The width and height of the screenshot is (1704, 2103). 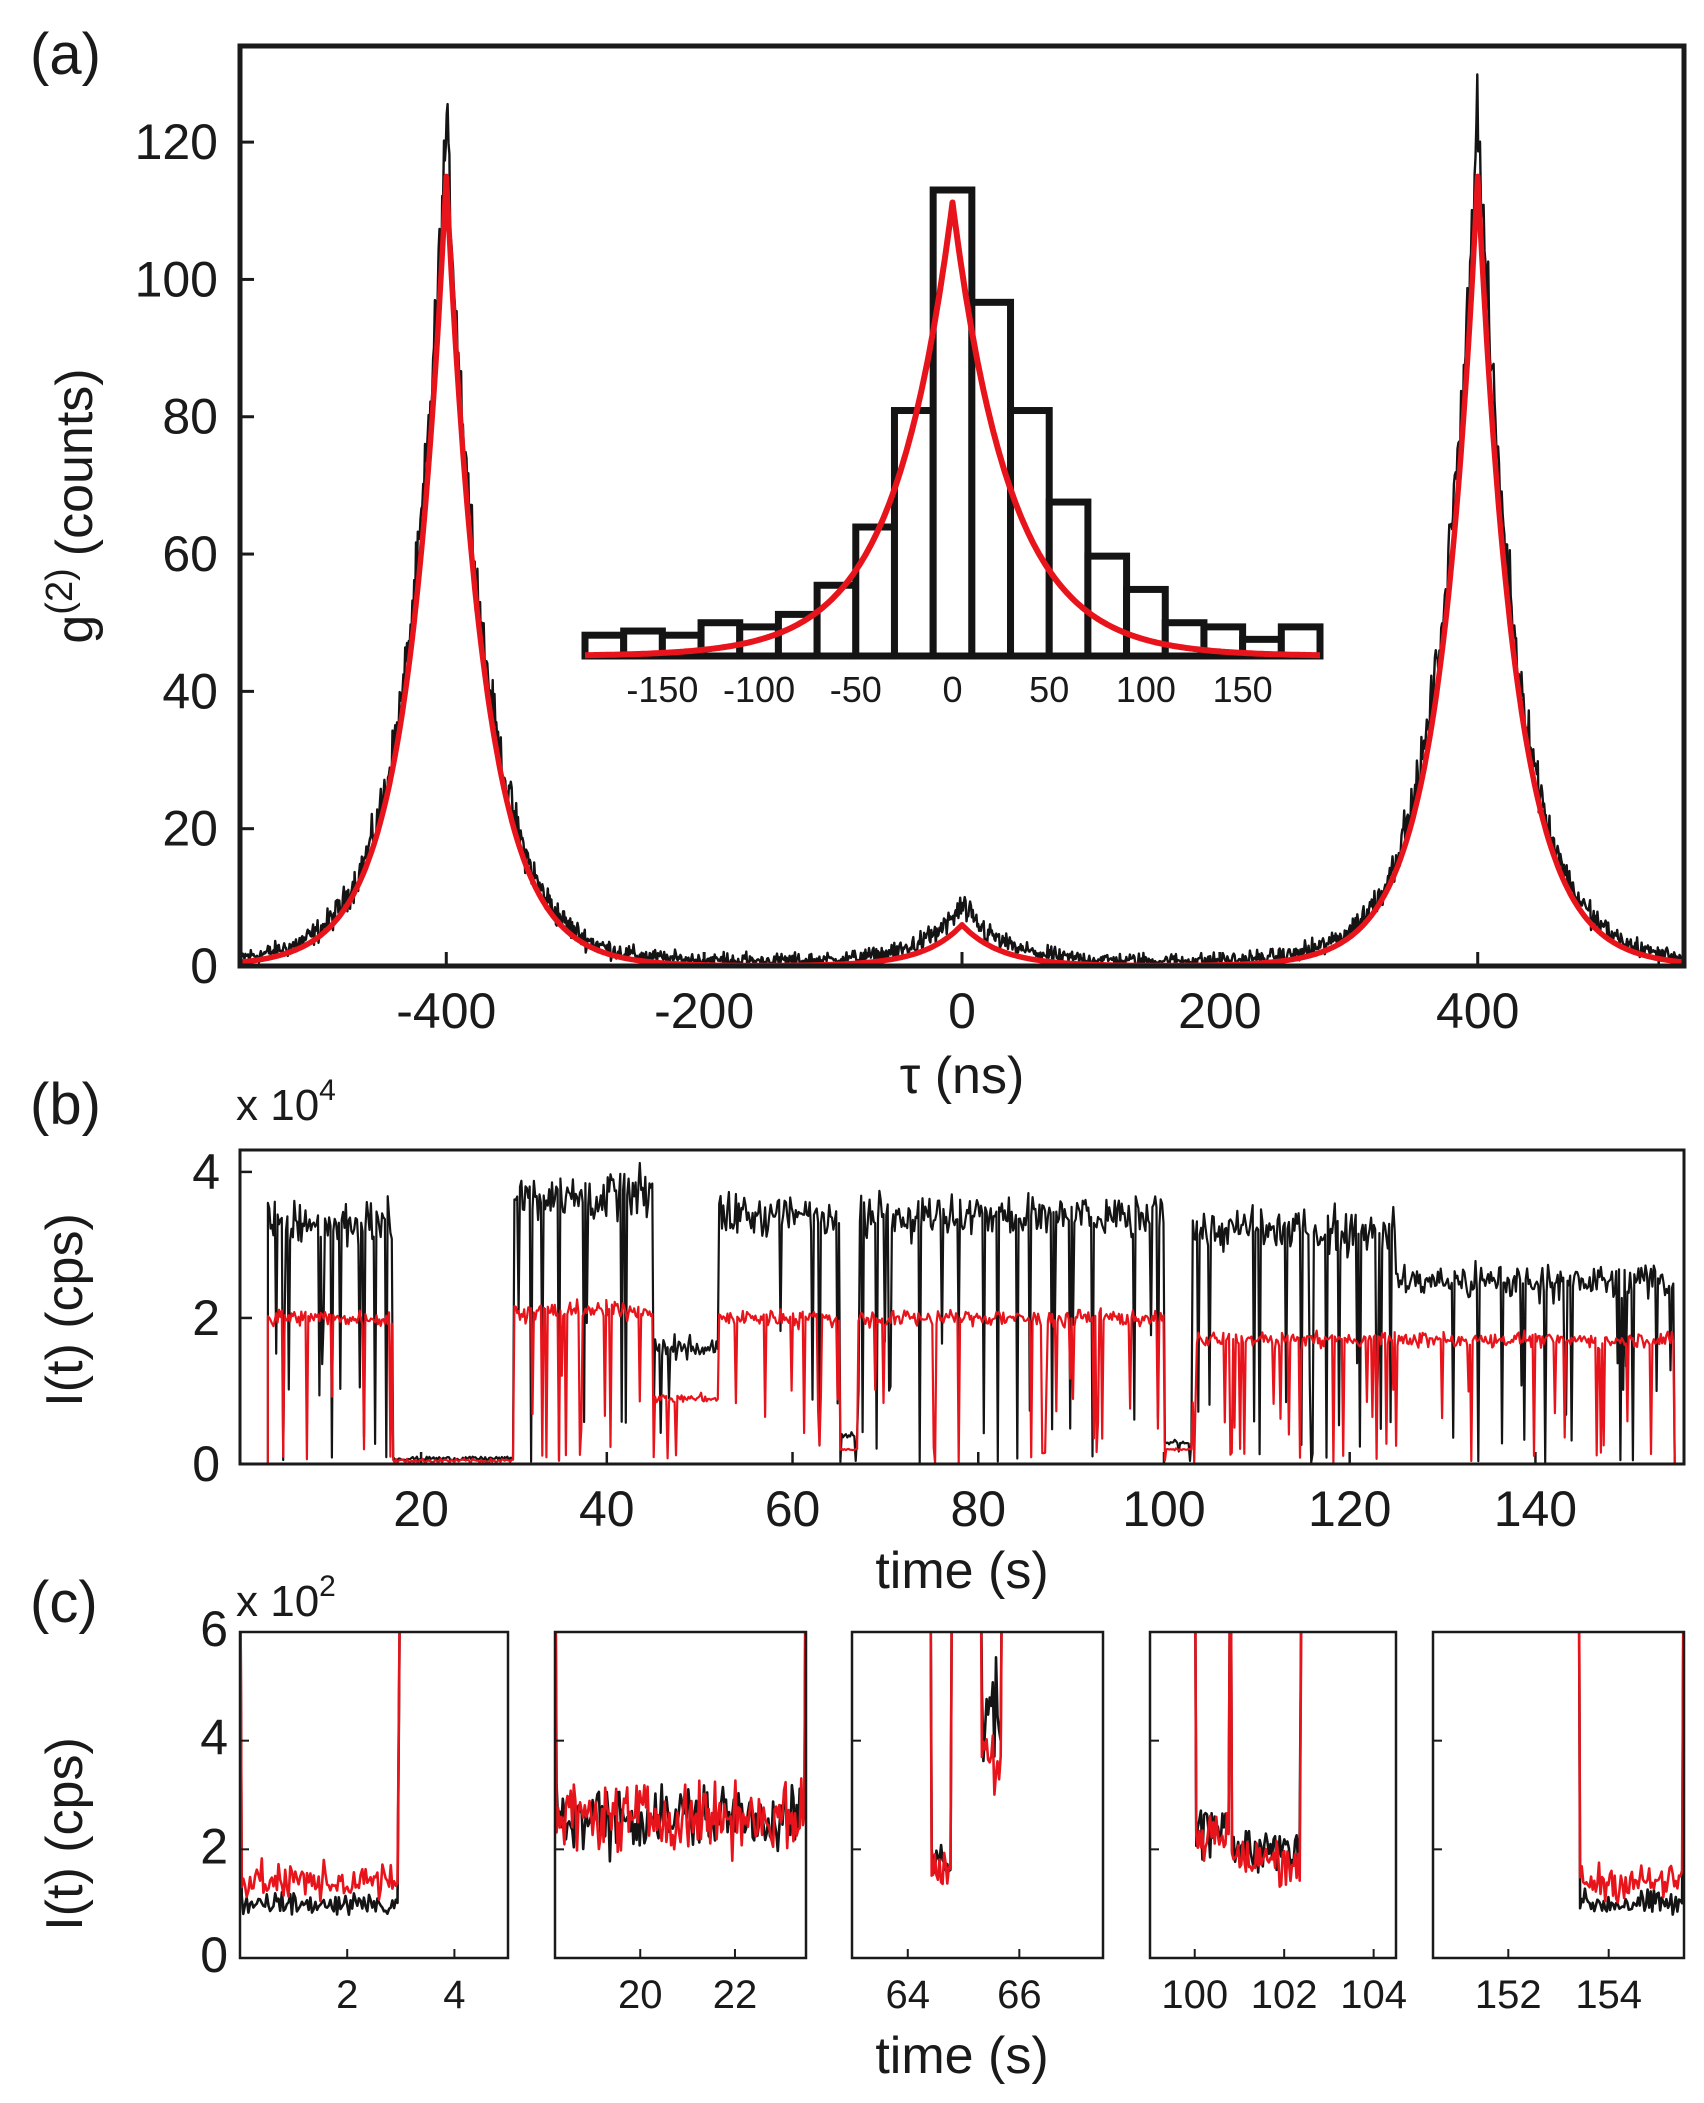 What do you see at coordinates (1284, 1995) in the screenshot?
I see `chart-c-xtick-label: 102` at bounding box center [1284, 1995].